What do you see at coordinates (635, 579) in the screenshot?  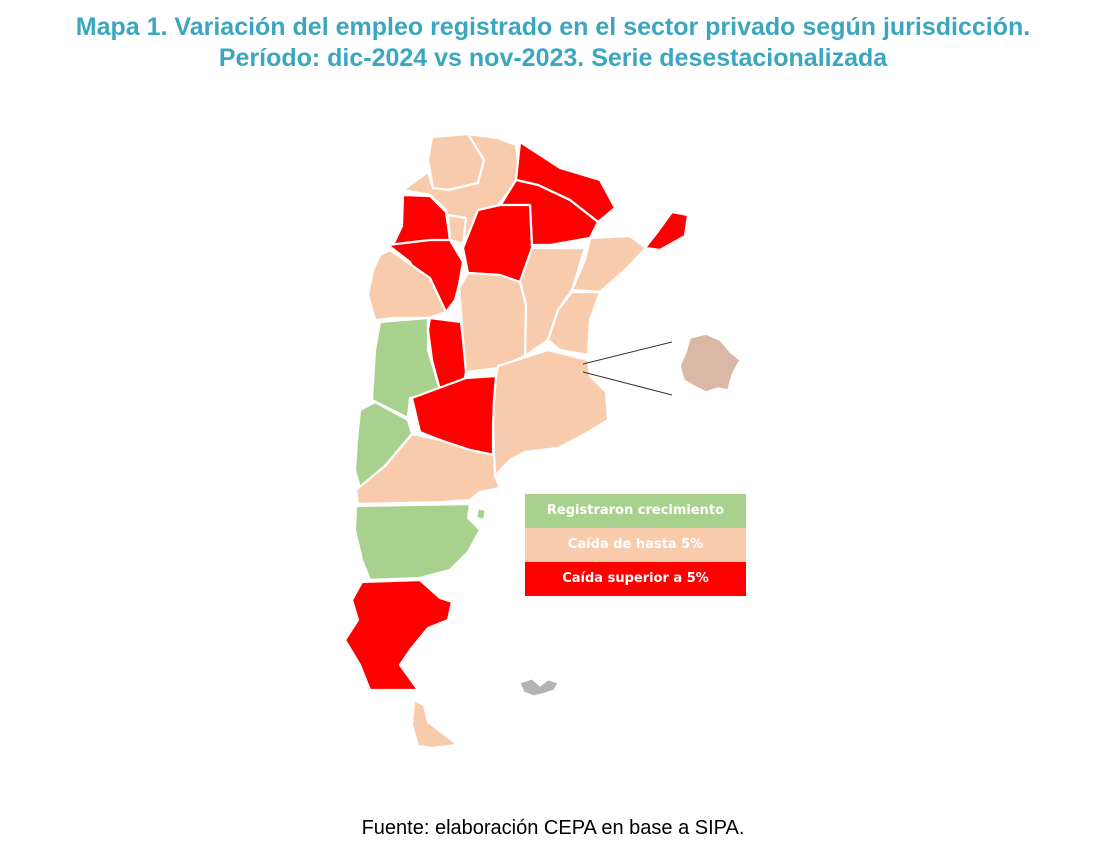 I see `legend-item-decline-over-5: Caída superior a 5%` at bounding box center [635, 579].